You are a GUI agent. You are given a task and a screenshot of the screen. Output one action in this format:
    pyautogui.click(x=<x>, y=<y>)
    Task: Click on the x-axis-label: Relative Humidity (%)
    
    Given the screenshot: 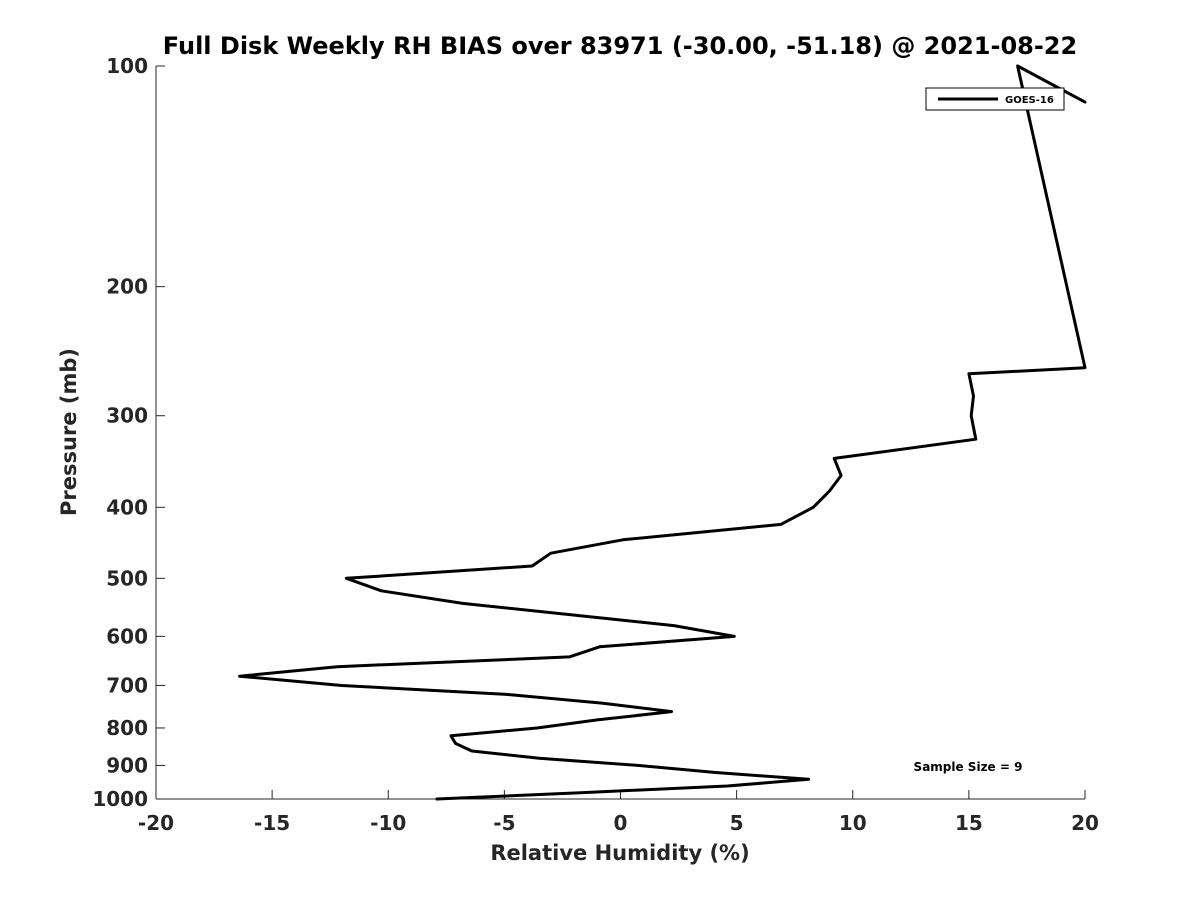 What is the action you would take?
    pyautogui.click(x=619, y=853)
    